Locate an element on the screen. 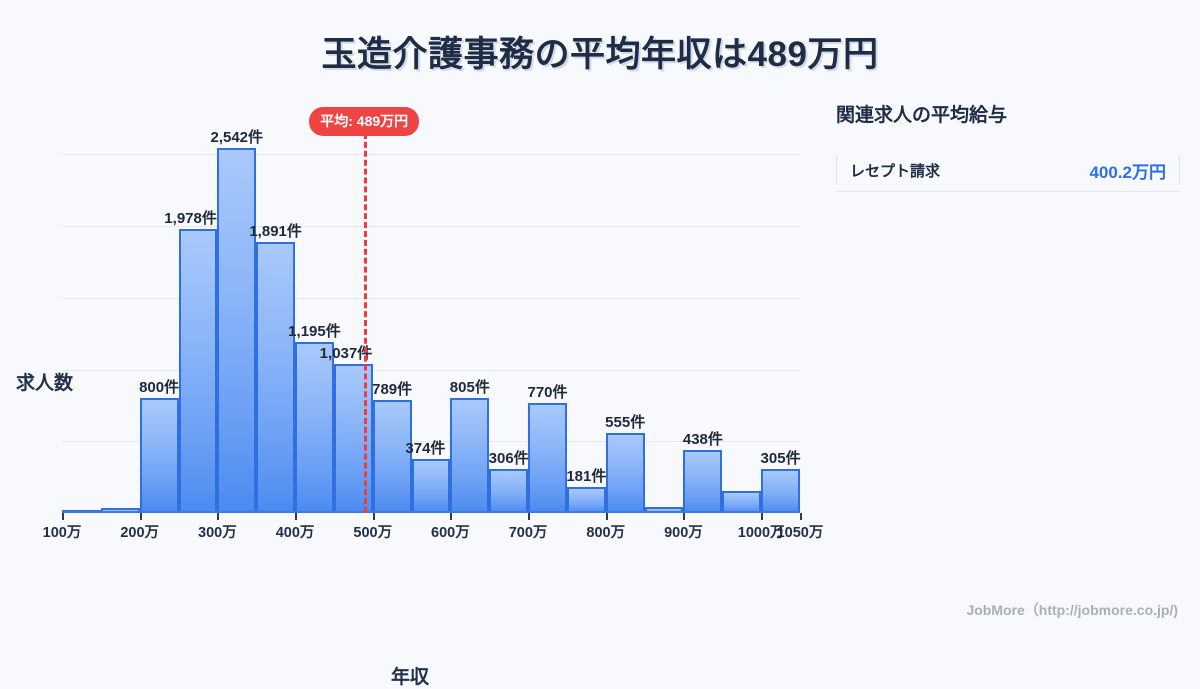  x-axis-line is located at coordinates (431, 512).